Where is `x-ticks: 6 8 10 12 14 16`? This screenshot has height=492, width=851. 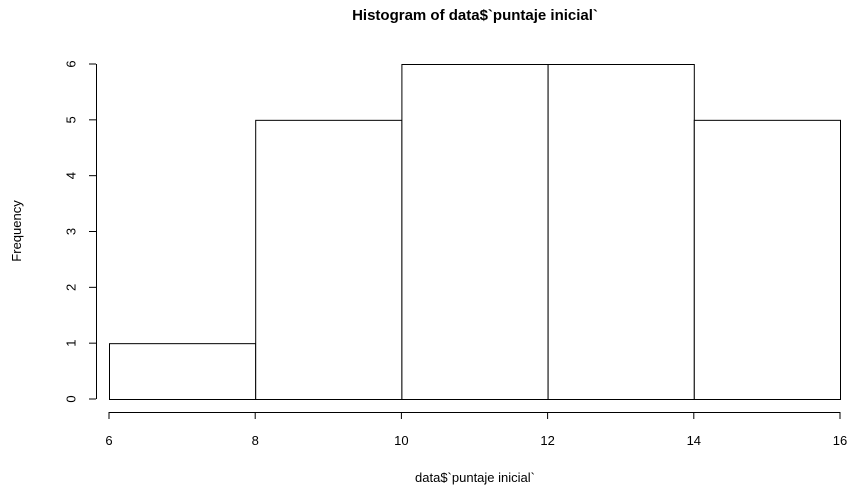 x-ticks: 6 8 10 12 14 16 is located at coordinates (476, 430).